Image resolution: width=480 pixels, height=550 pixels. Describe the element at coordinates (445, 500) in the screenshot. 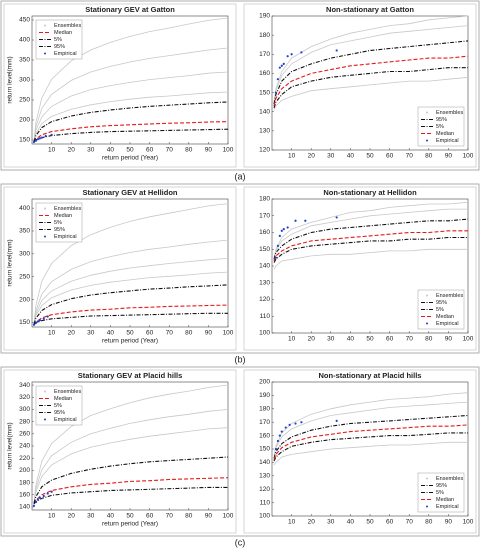

I see `legend-label: Median` at that location.